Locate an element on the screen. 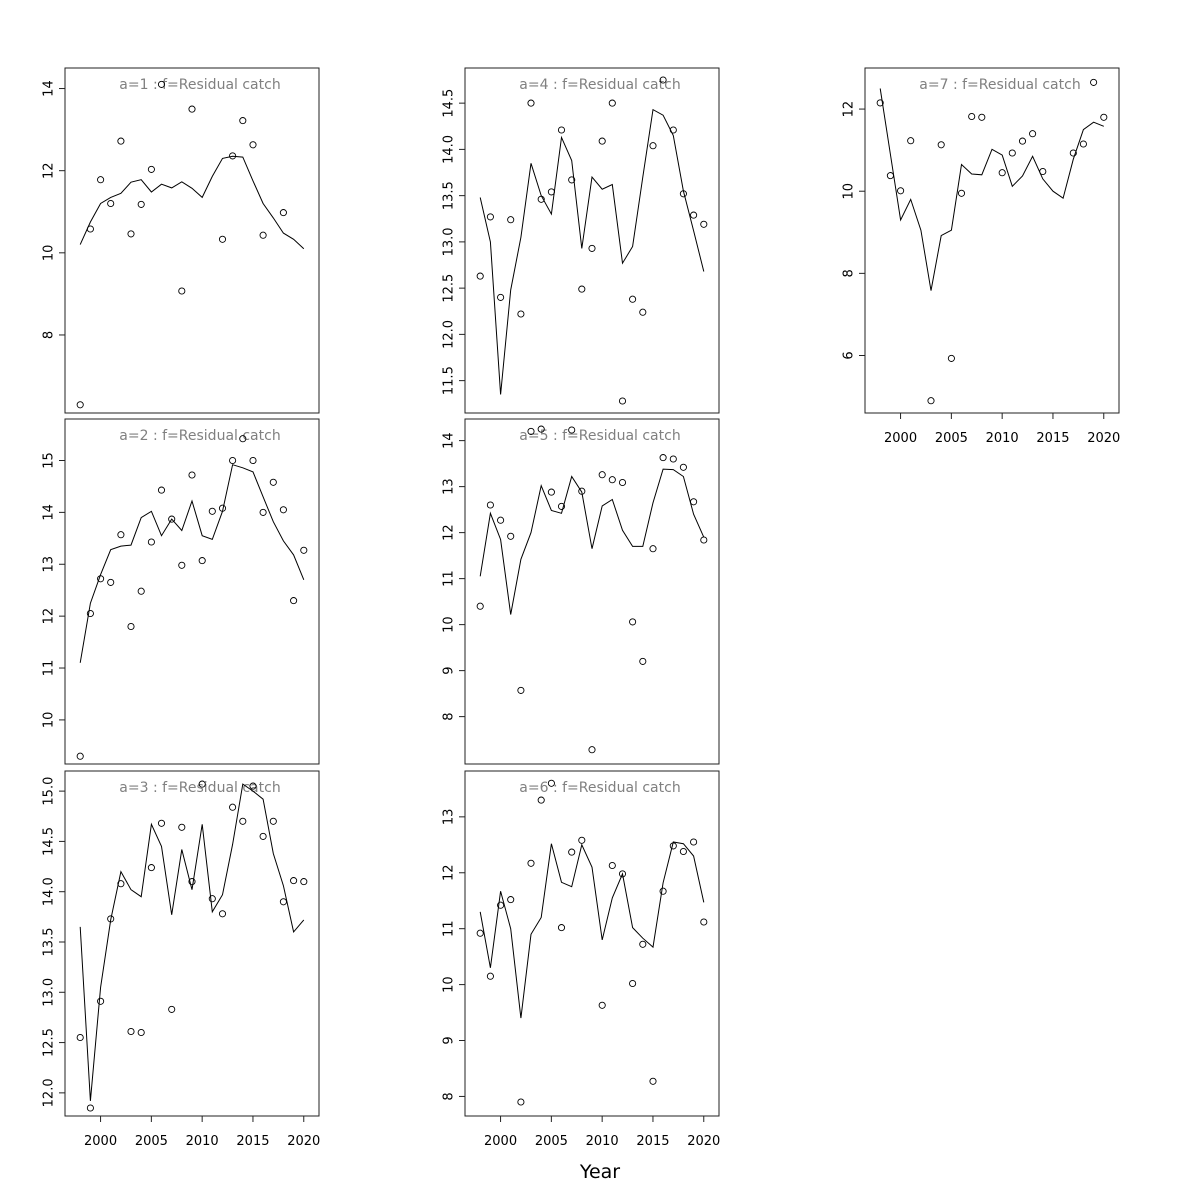 This screenshot has width=1200, height=1200. panel-title: a=3 : f=Residual catch is located at coordinates (199, 788).